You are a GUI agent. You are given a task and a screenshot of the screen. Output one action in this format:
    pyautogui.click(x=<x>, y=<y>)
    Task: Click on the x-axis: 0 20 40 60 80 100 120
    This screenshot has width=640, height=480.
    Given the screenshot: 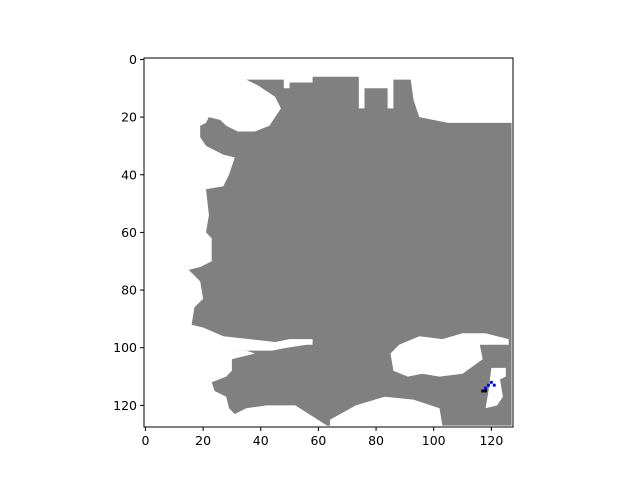 What is the action you would take?
    pyautogui.click(x=322, y=437)
    